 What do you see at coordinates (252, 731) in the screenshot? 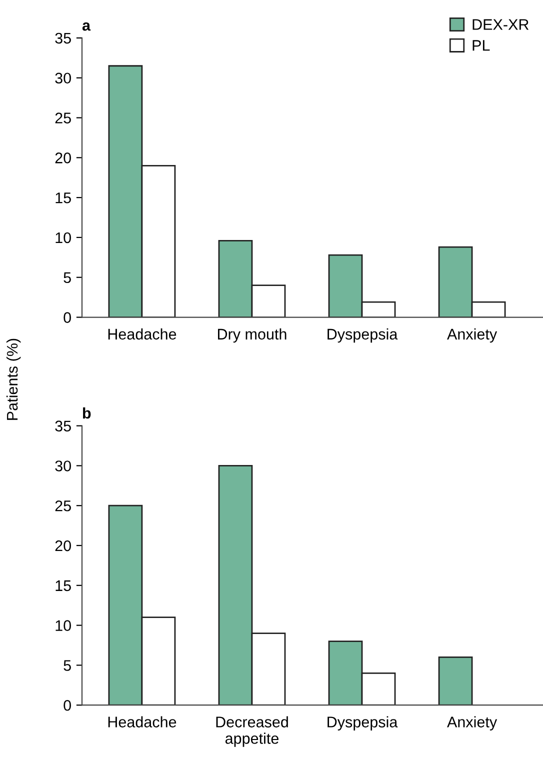
I see `x-tick-label: Decreased appetite` at bounding box center [252, 731].